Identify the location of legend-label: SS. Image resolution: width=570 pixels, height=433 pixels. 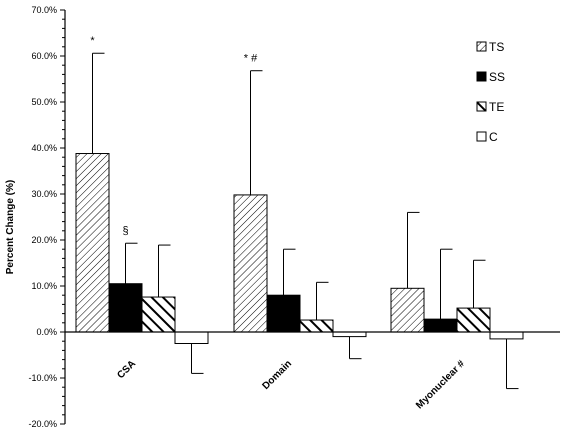
(497, 77).